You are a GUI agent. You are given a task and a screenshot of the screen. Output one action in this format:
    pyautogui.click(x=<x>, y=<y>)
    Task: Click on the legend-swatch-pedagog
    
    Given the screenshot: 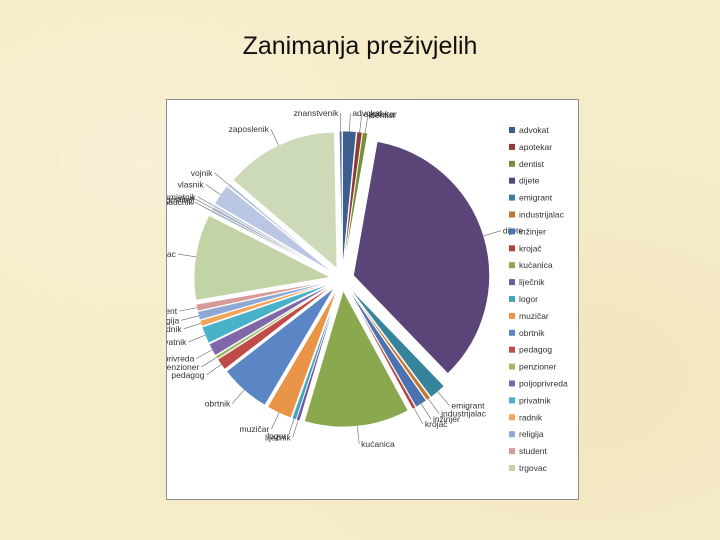 What is the action you would take?
    pyautogui.click(x=512, y=349)
    